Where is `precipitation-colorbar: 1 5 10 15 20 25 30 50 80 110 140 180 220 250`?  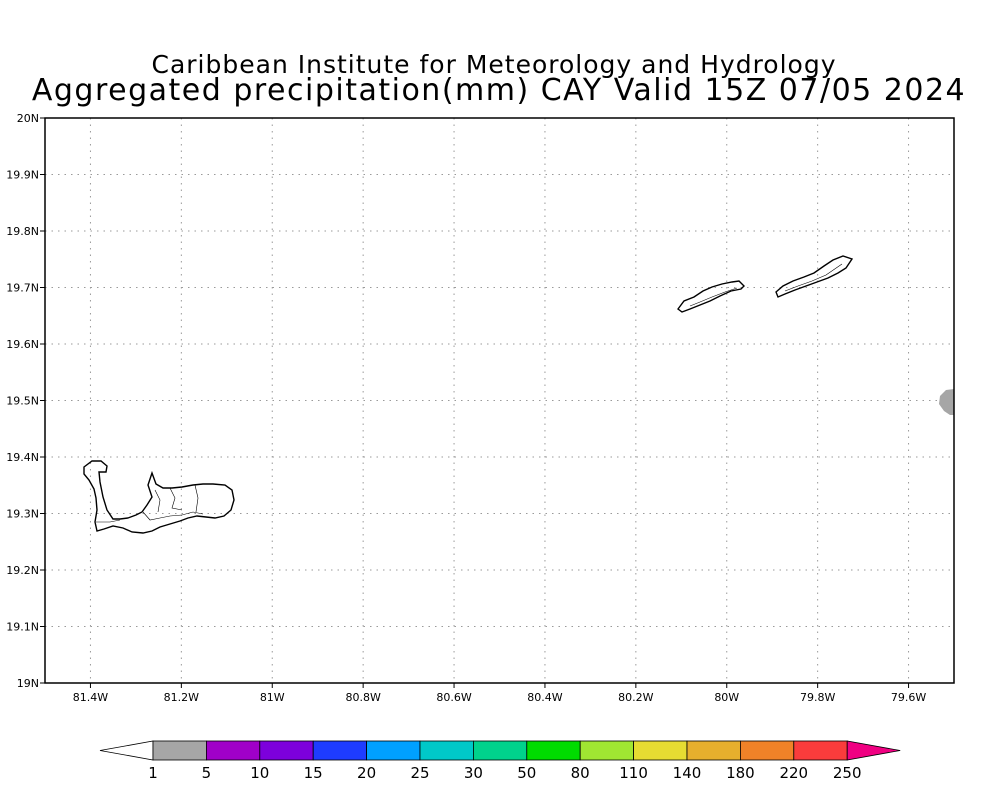
precipitation-colorbar: 1 5 10 15 20 25 30 50 80 110 140 180 220 250 is located at coordinates (500, 761).